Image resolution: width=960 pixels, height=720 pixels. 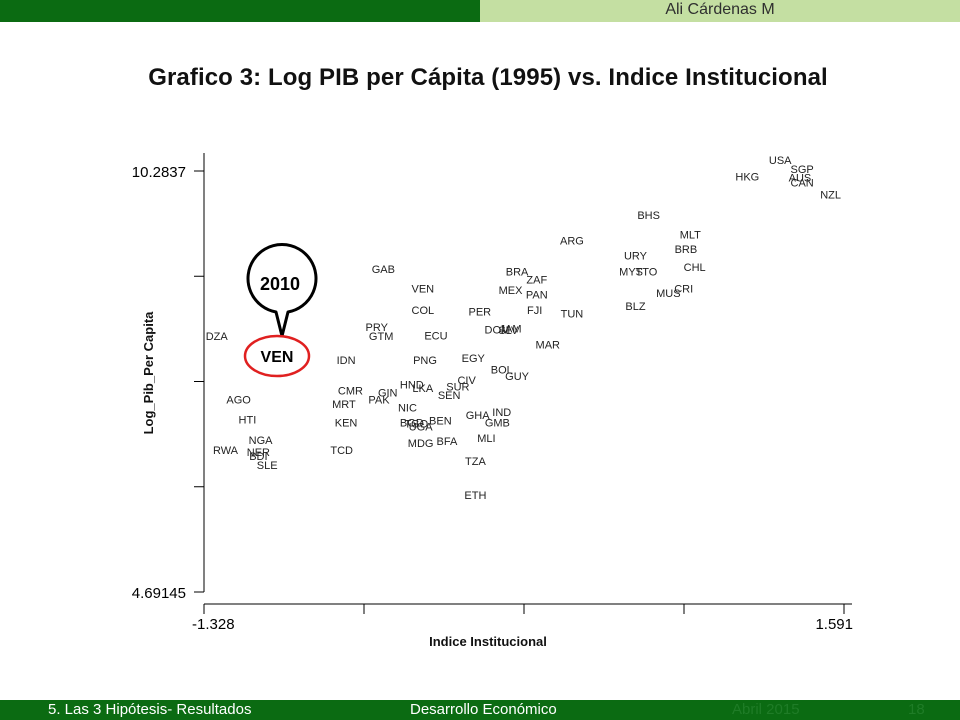 What do you see at coordinates (150, 709) in the screenshot?
I see `footer-section: 5. Las 3 Hipótesis- Resultados` at bounding box center [150, 709].